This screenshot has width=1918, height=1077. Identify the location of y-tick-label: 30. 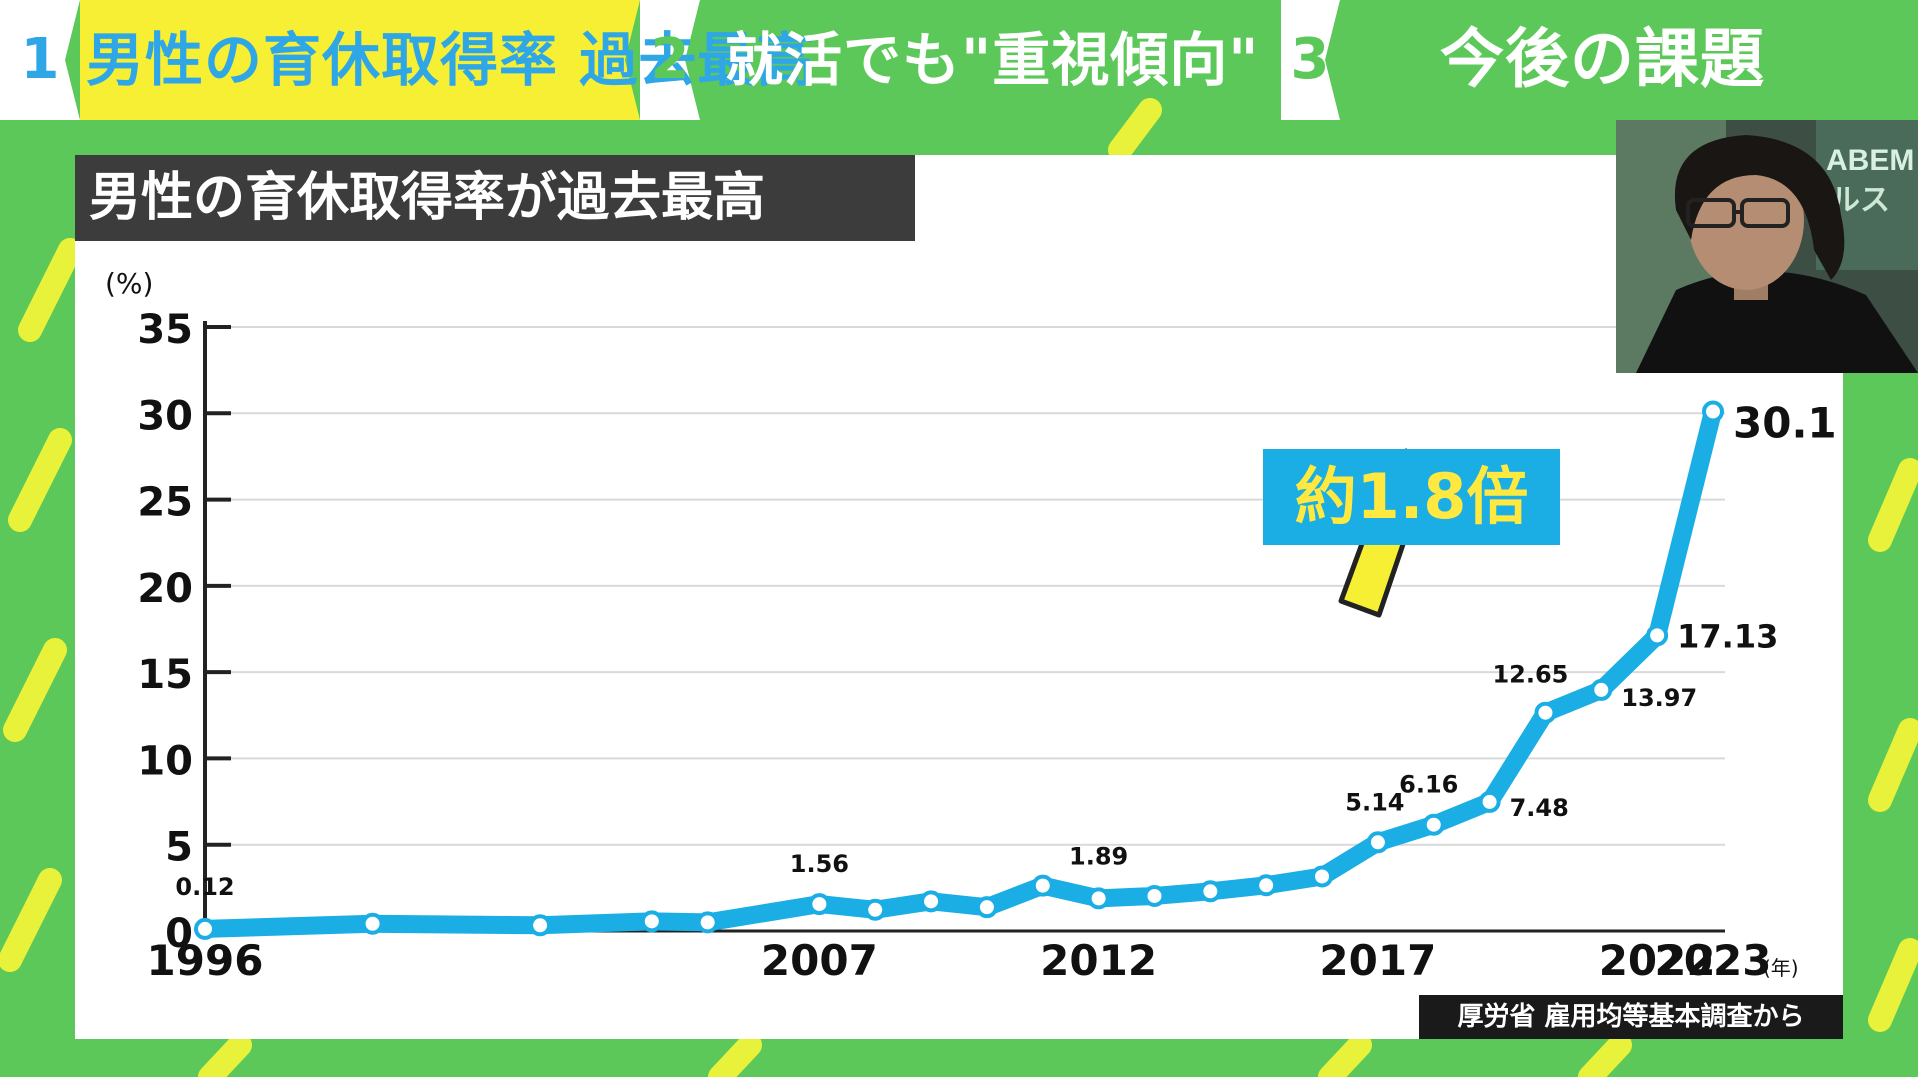
(165, 416).